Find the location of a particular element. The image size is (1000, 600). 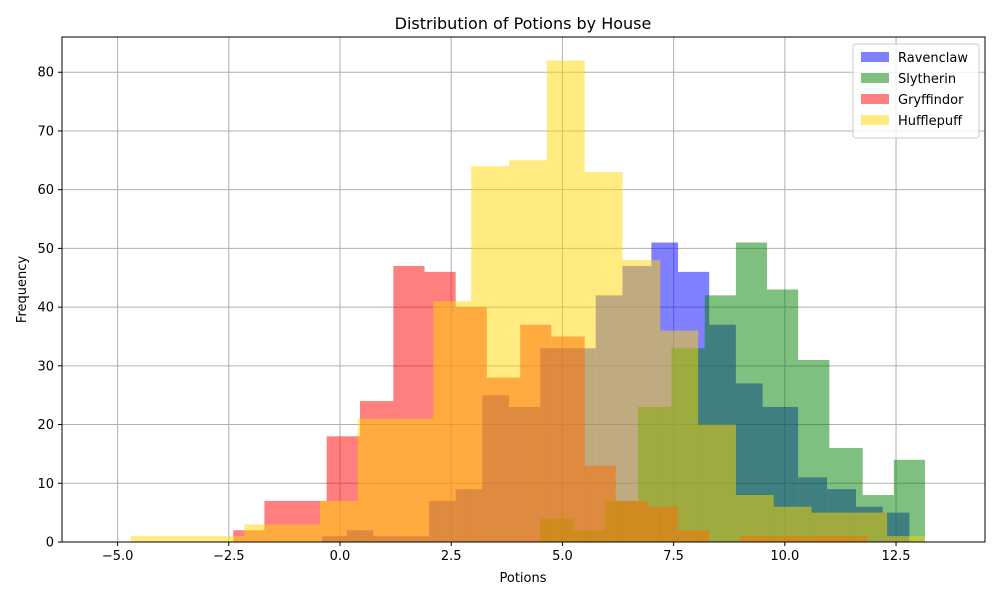

y-tick-label: 70 is located at coordinates (45, 131).